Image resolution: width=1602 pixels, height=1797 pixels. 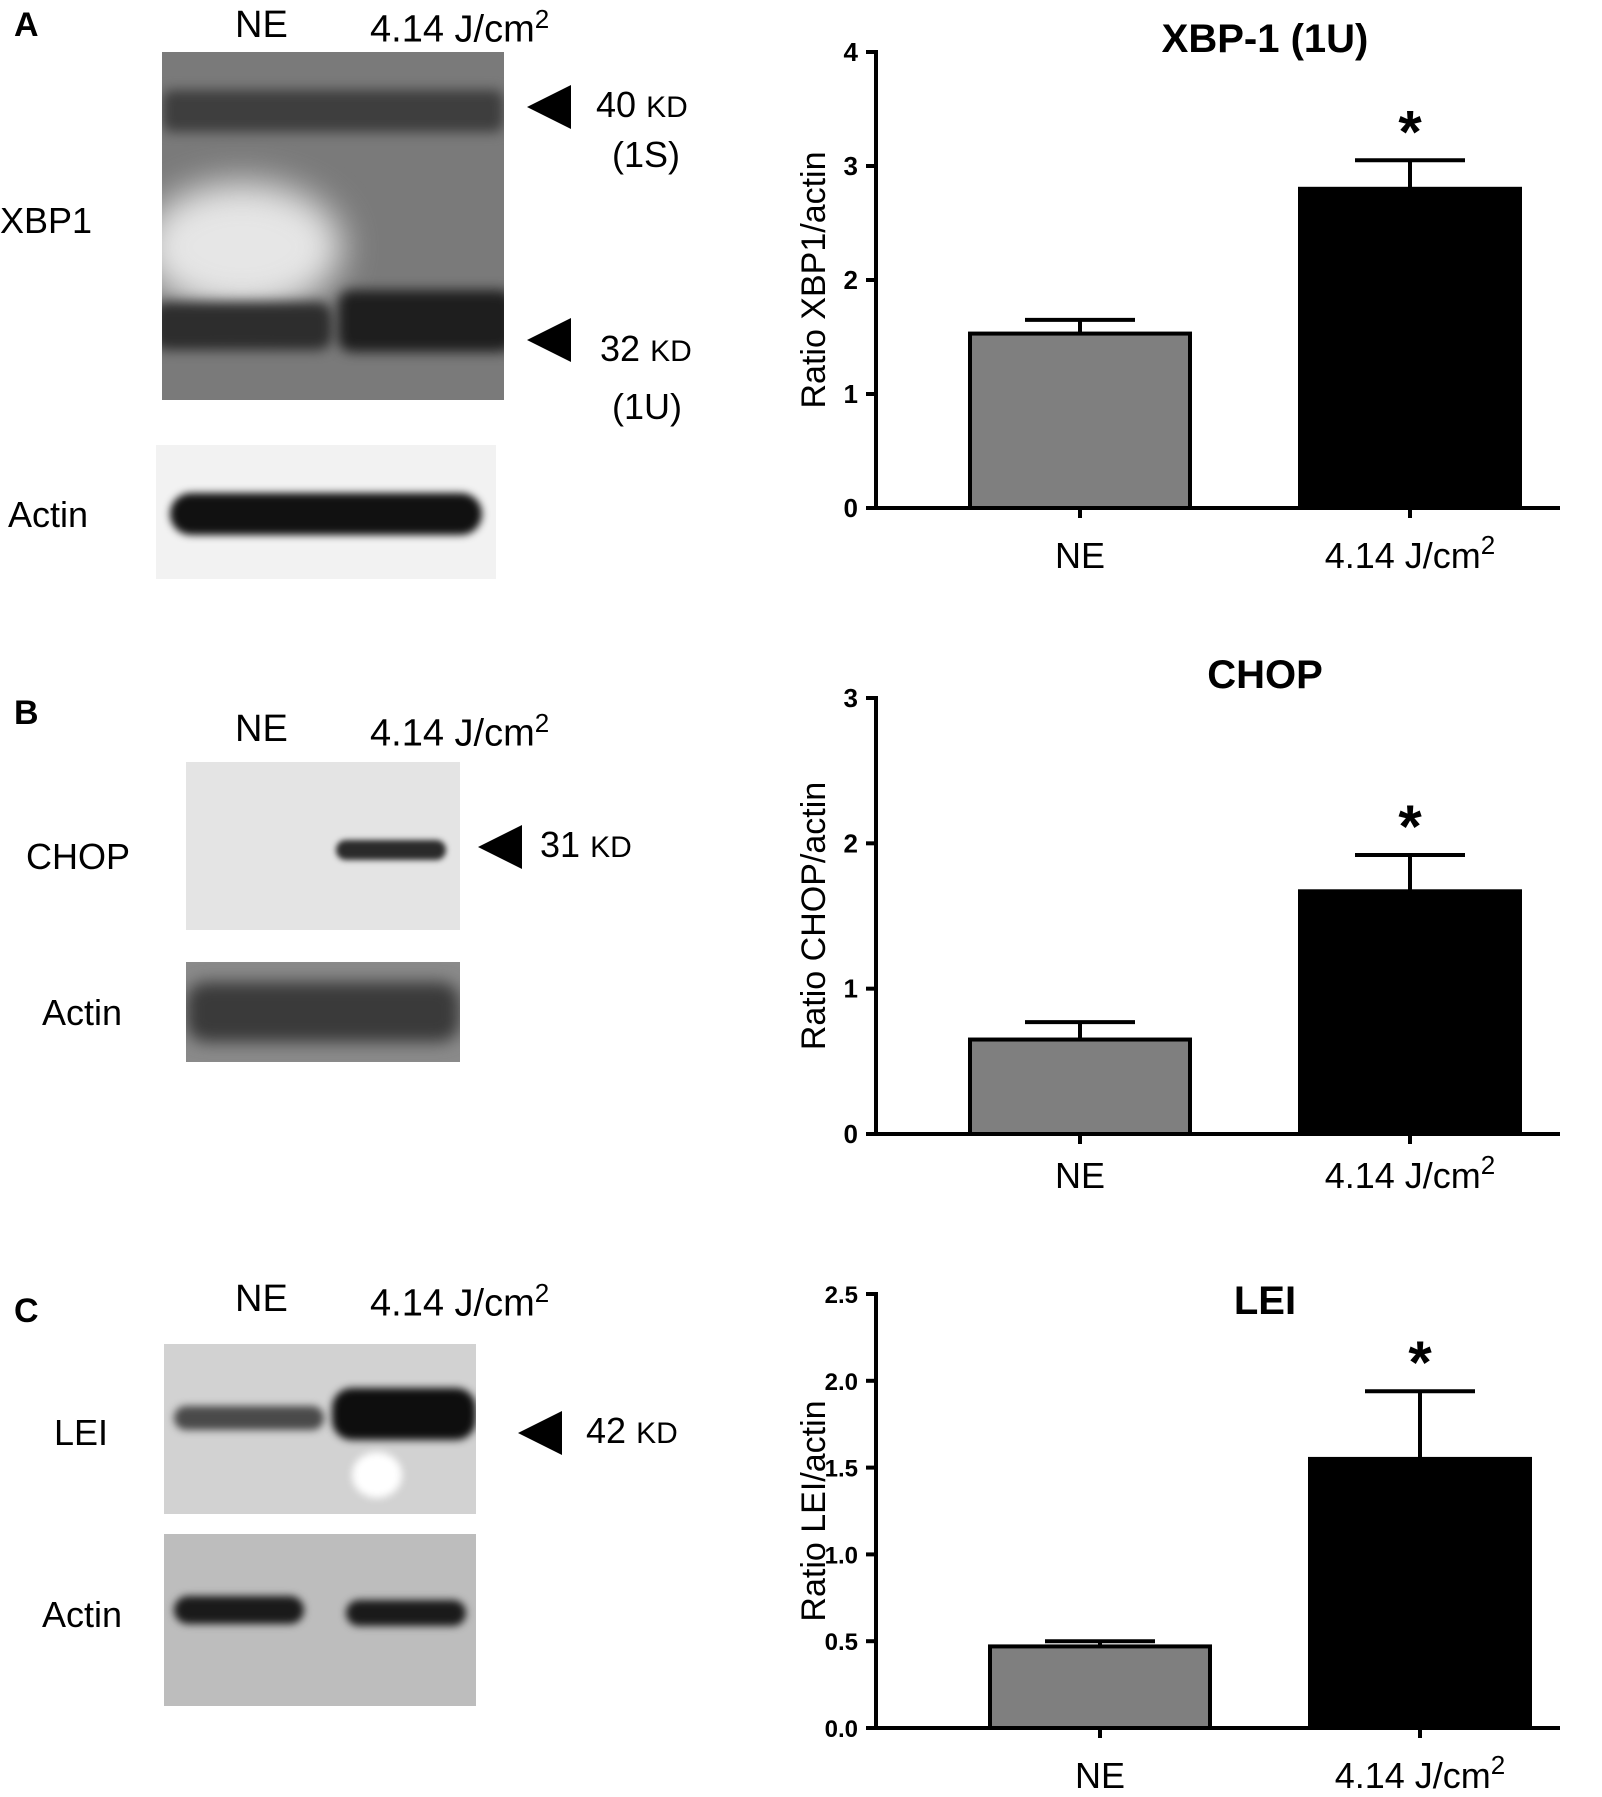 What do you see at coordinates (48, 514) in the screenshot?
I see `actin-label-a: Actin` at bounding box center [48, 514].